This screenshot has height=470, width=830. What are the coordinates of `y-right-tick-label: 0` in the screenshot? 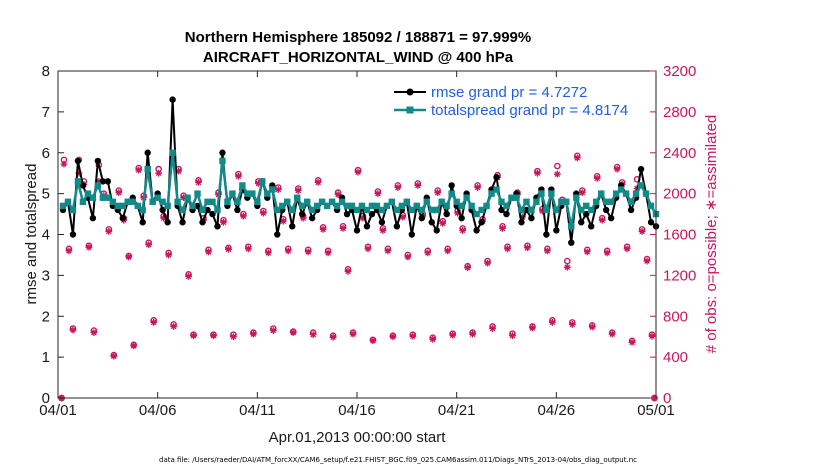 It's located at (667, 398).